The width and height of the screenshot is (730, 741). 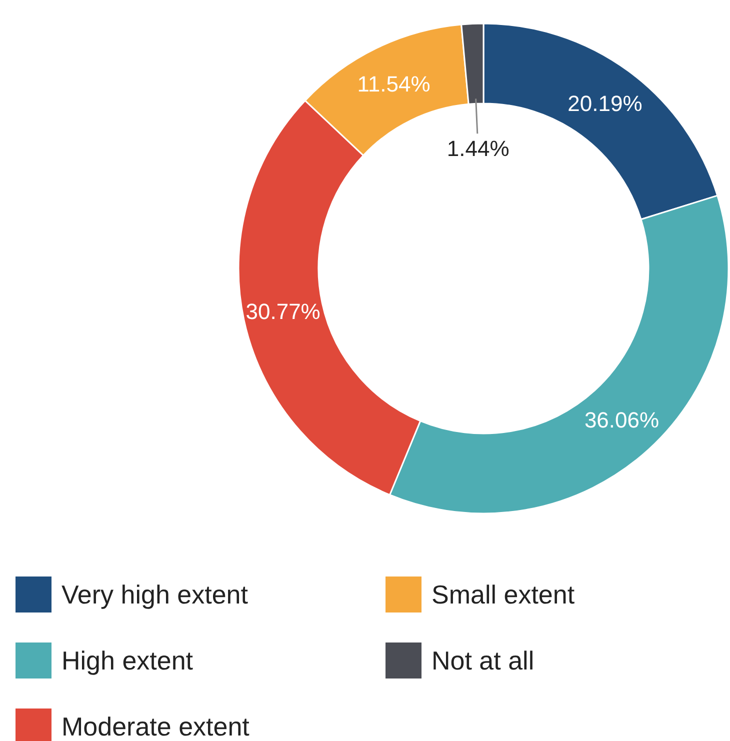 What do you see at coordinates (478, 149) in the screenshot?
I see `data-label: 1.44%` at bounding box center [478, 149].